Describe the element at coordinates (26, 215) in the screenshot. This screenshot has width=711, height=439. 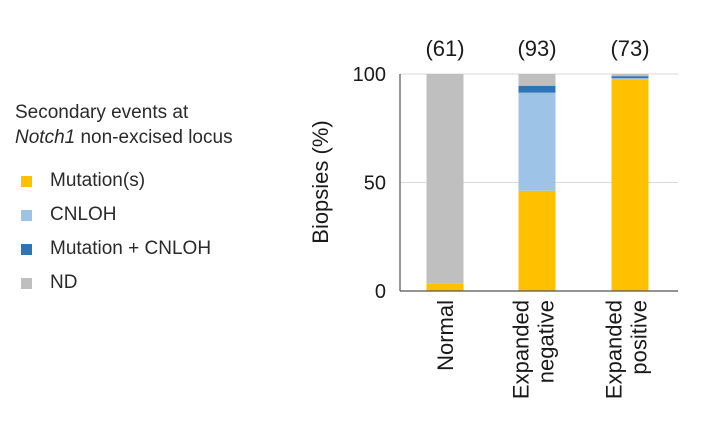
I see `legend-swatch-cnloh` at that location.